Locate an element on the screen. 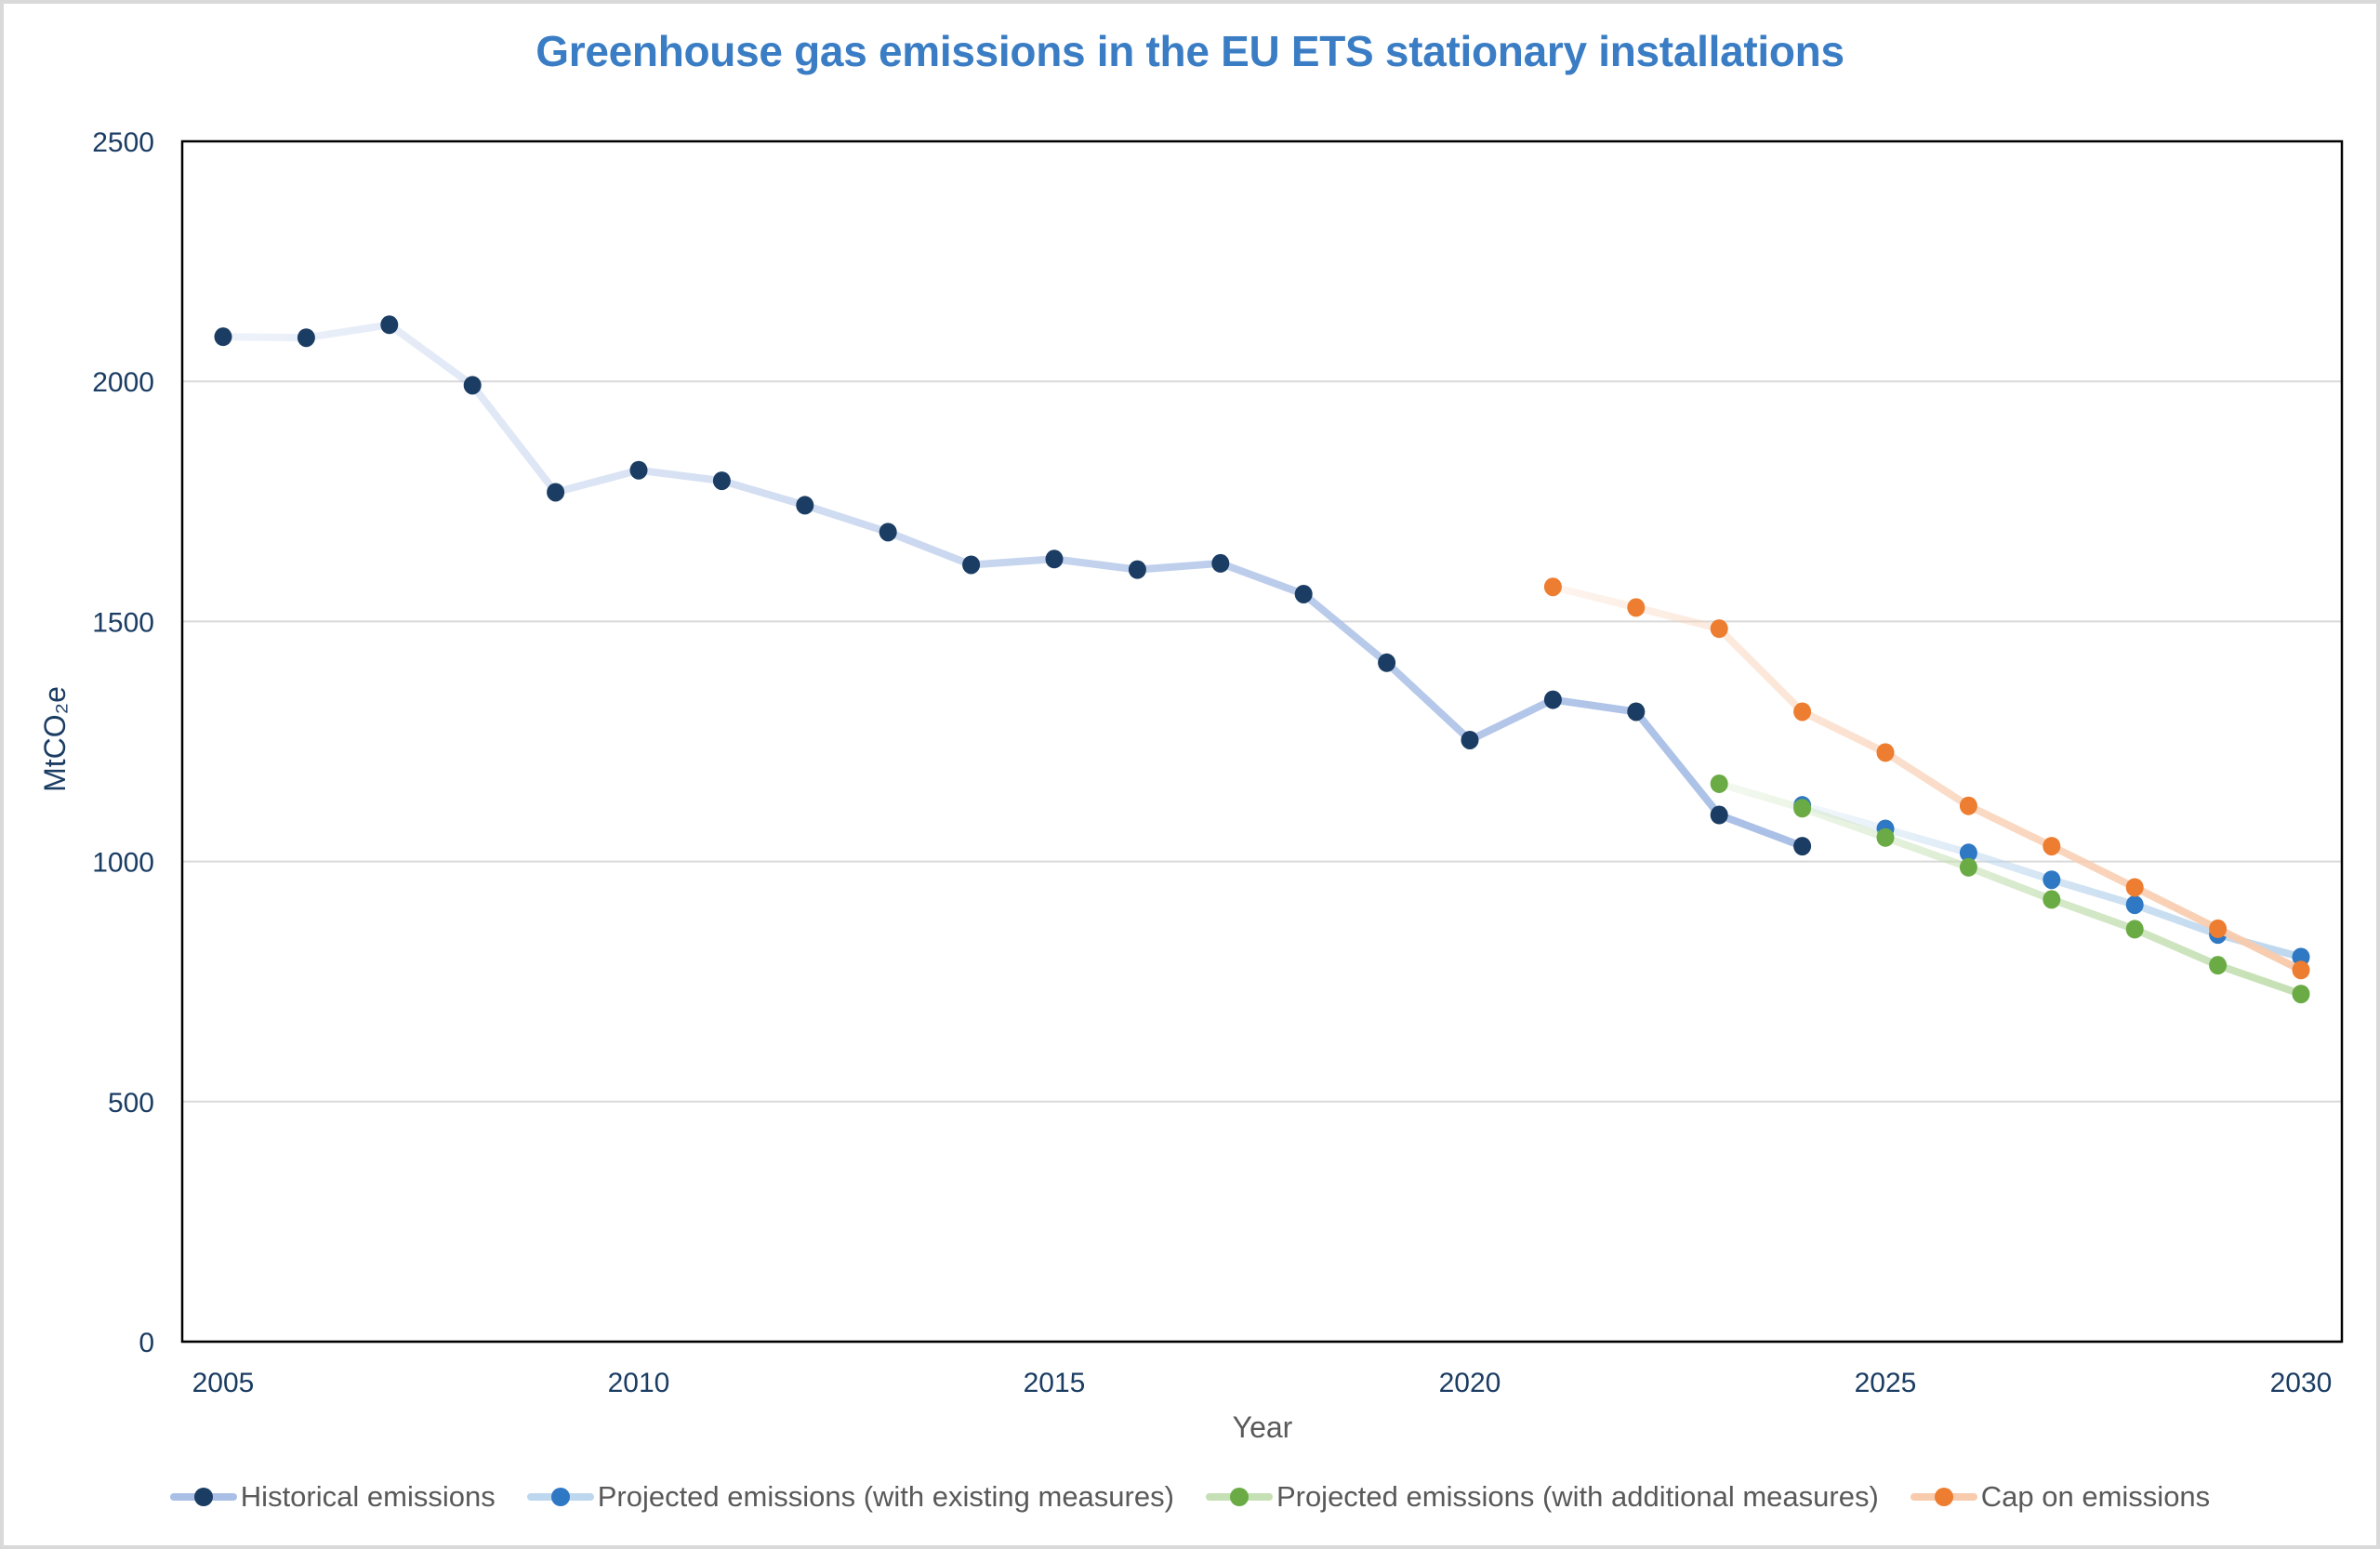 The height and width of the screenshot is (1549, 2380). legend-item: Historical emissions is located at coordinates (332, 1497).